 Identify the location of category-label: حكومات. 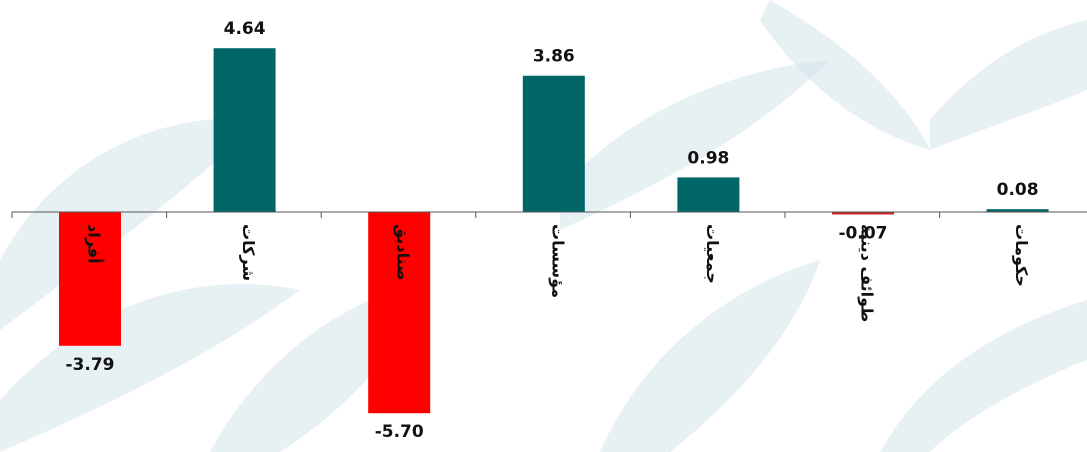
(1021, 255).